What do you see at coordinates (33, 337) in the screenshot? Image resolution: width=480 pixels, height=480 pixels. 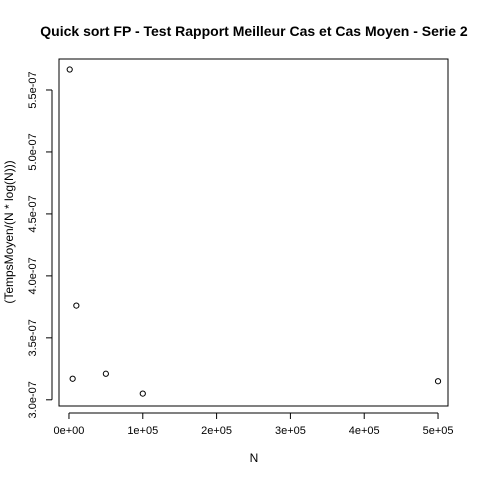 I see `y-tick-label: 3.5e-07` at bounding box center [33, 337].